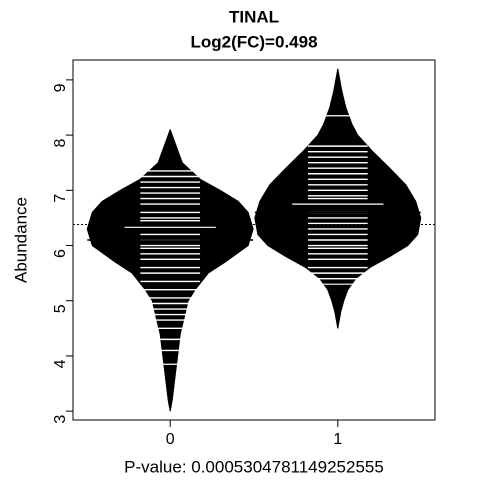  Describe the element at coordinates (60, 419) in the screenshot. I see `y-tick-label: 3` at that location.